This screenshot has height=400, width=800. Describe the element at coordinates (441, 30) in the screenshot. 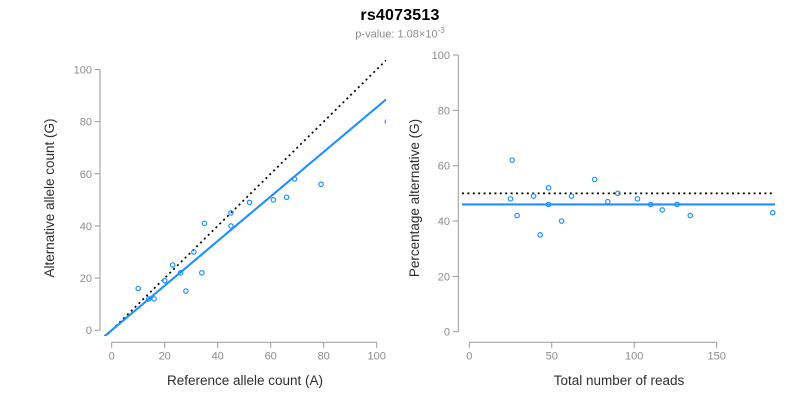

I see `p-value-exponent: -3` at that location.